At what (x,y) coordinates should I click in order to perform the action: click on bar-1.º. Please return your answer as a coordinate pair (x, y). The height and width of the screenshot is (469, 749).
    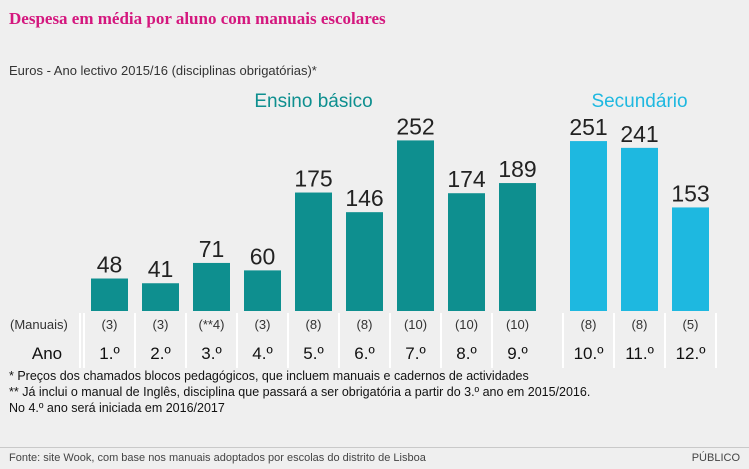
    Looking at the image, I should click on (109, 294).